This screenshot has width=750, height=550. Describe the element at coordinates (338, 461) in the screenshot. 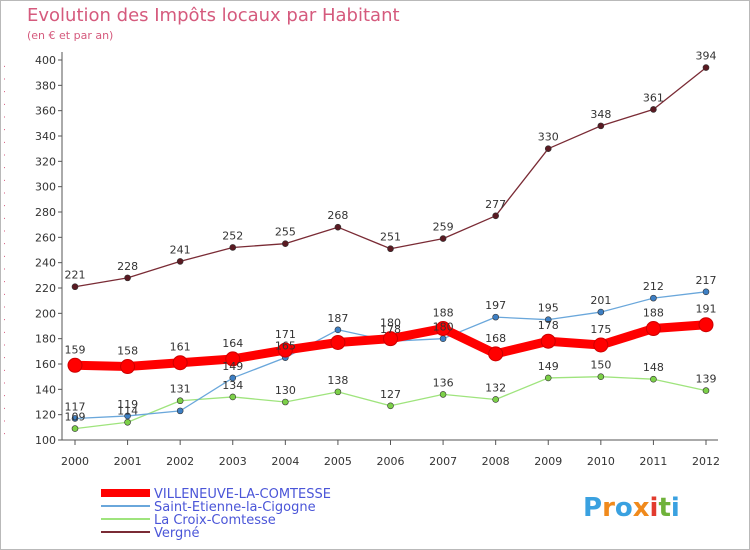

I see `x-tick-label: 2005` at that location.